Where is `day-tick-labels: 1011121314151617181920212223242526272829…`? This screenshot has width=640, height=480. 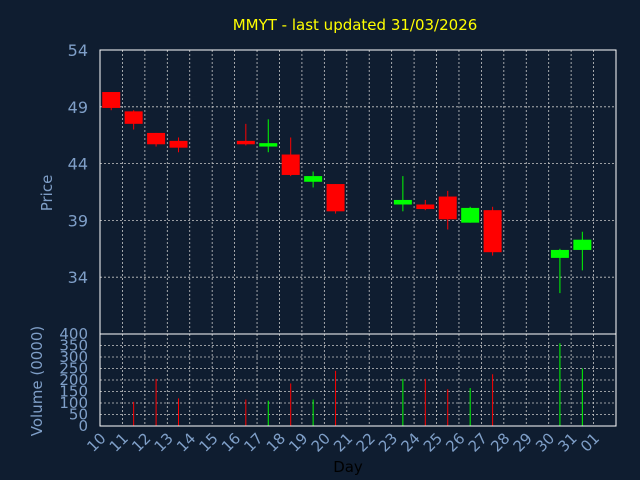
day-tick-labels: 1011121314151617181920212223242526272829… is located at coordinates (343, 442).